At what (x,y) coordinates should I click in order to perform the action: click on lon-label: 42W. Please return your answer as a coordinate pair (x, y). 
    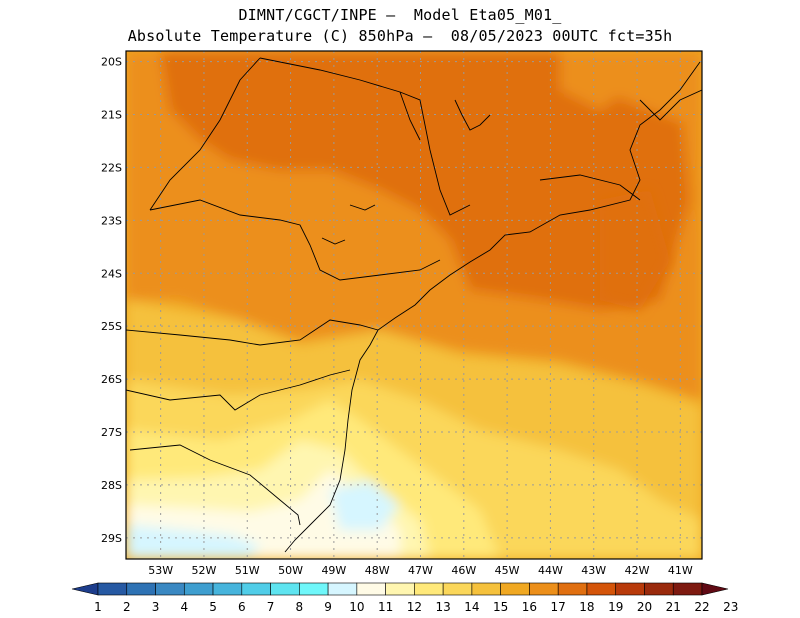
    Looking at the image, I should click on (637, 570).